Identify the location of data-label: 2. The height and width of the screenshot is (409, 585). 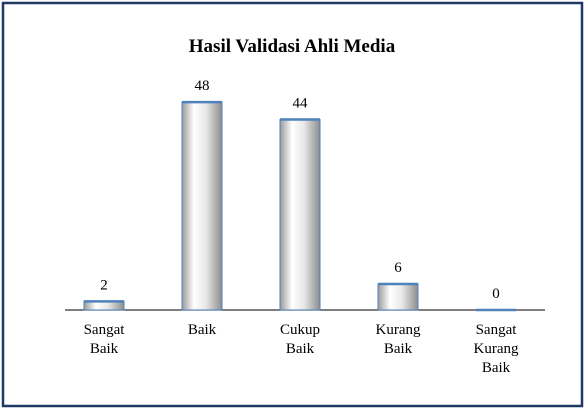
(104, 285).